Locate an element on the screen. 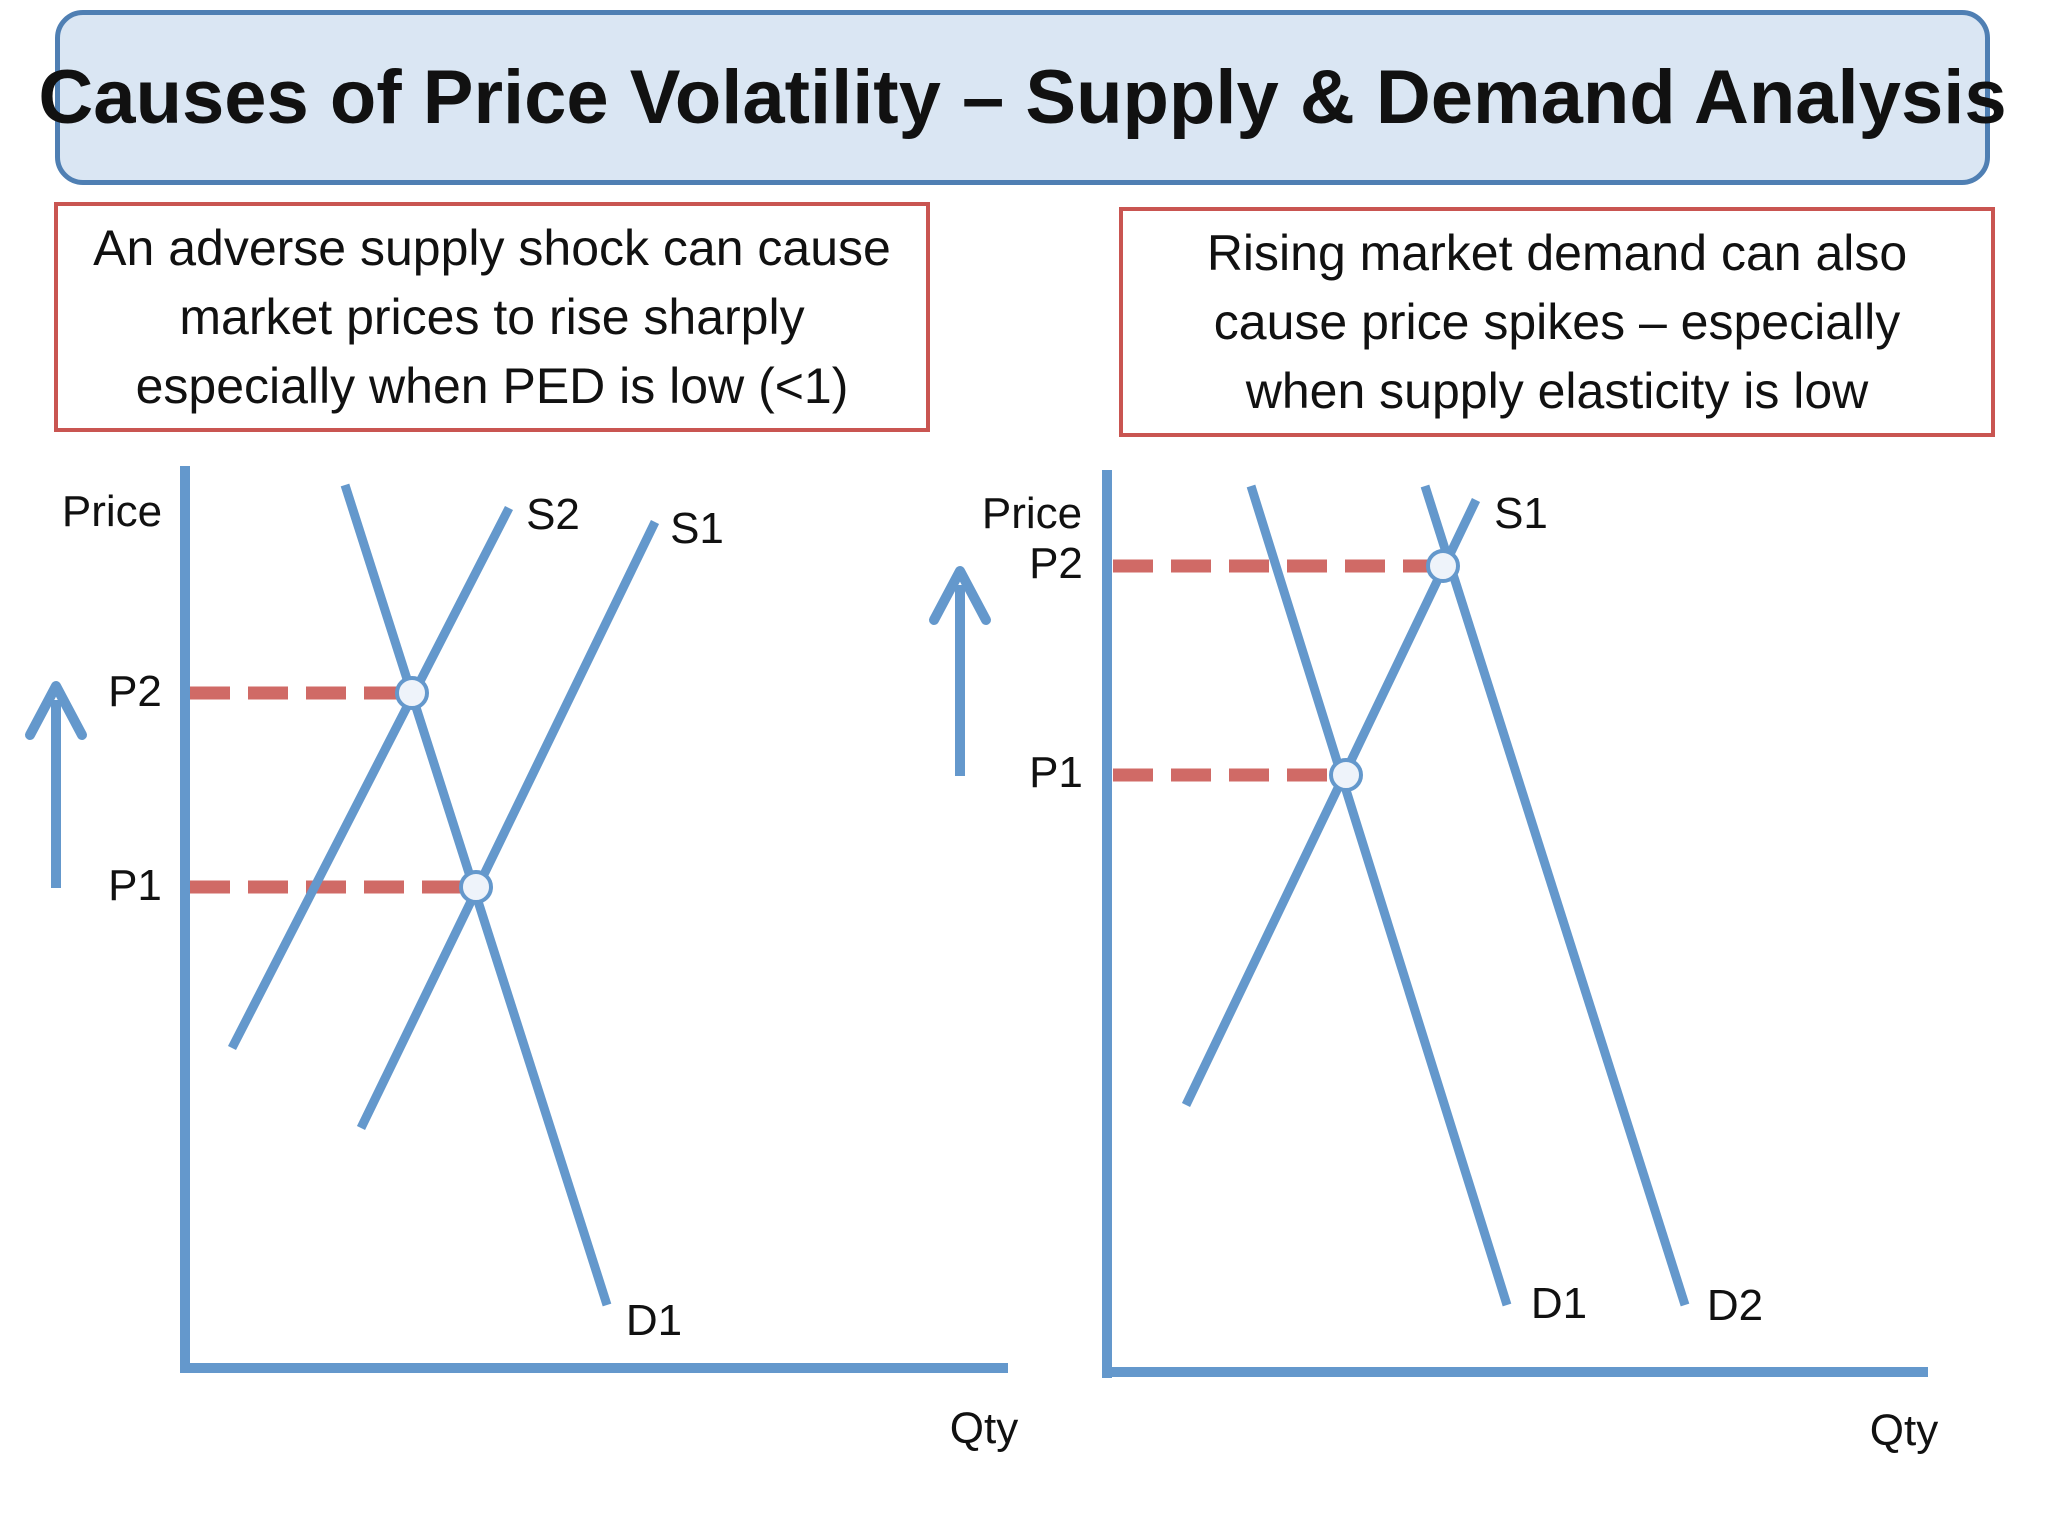  right-d1-label: D1 is located at coordinates (1559, 1303).